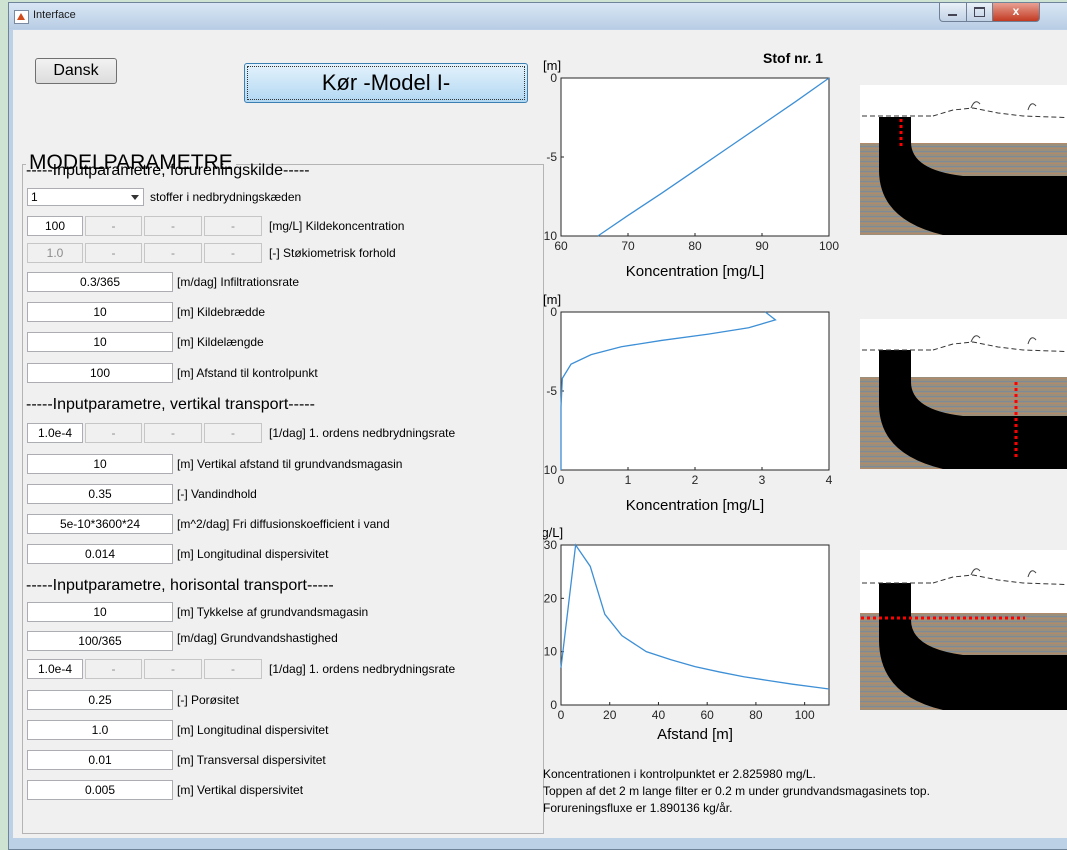 This screenshot has height=850, width=1067. I want to click on minimize-button, so click(953, 12).